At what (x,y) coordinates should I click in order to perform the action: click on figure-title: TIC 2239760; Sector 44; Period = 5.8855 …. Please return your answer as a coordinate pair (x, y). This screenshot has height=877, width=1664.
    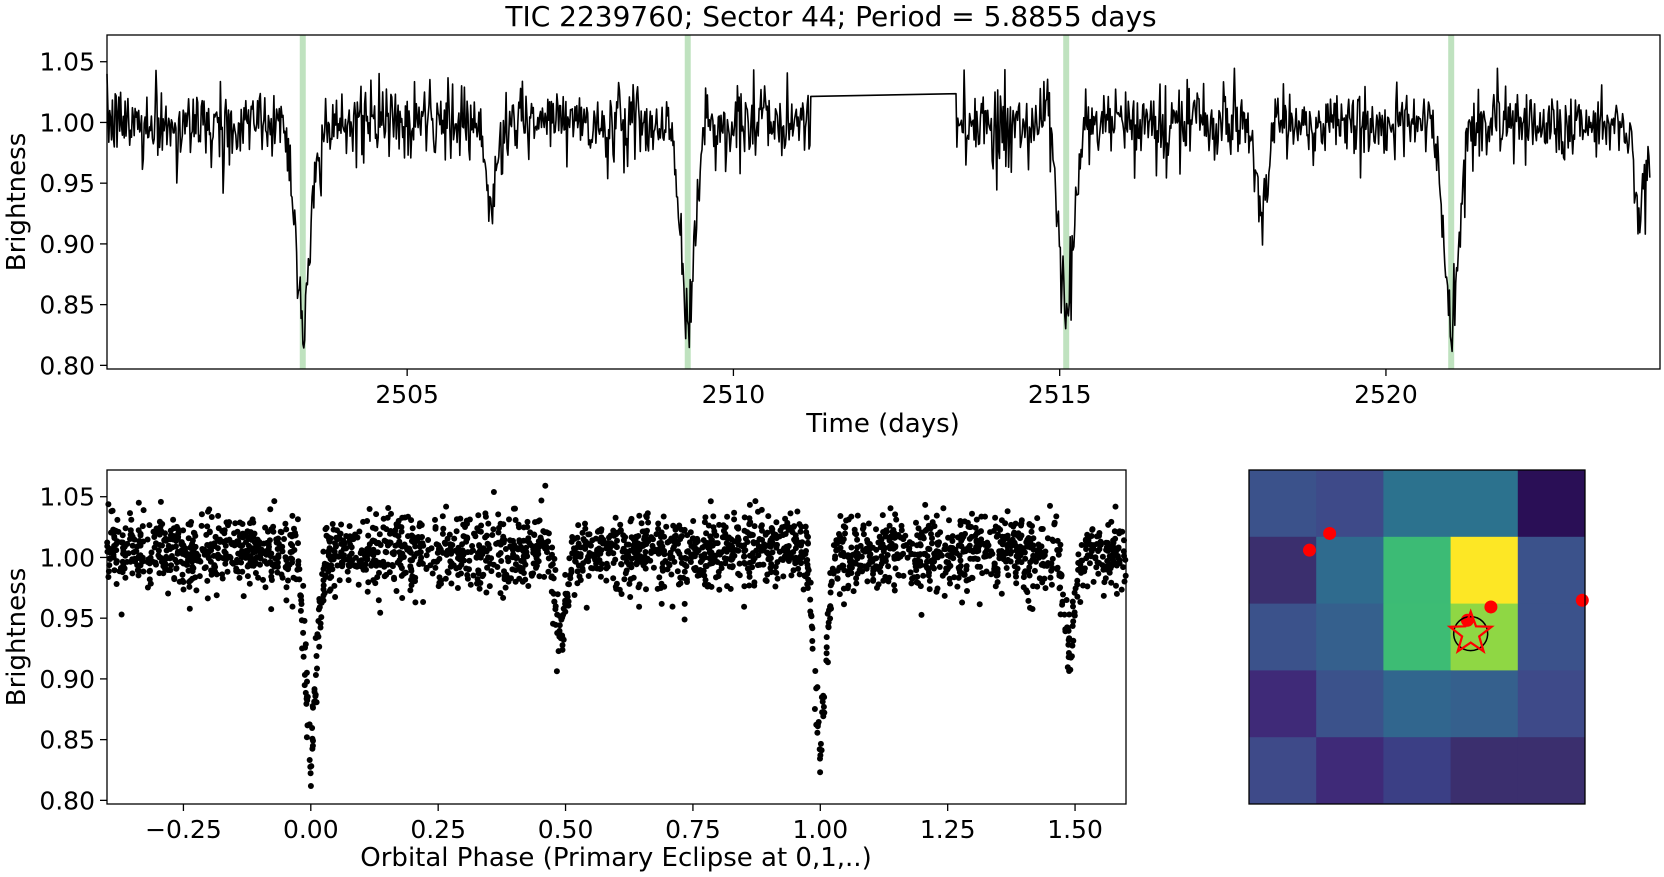
    Looking at the image, I should click on (830, 16).